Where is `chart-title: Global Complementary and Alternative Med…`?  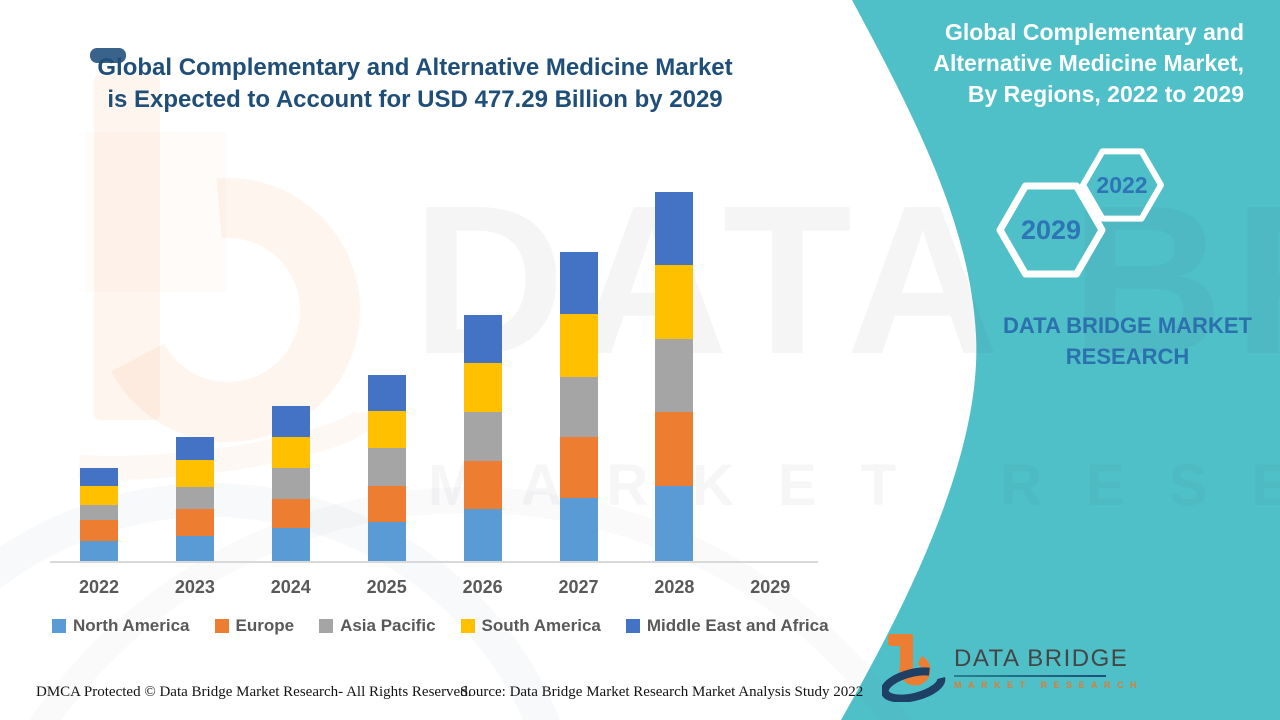 chart-title: Global Complementary and Alternative Med… is located at coordinates (415, 83).